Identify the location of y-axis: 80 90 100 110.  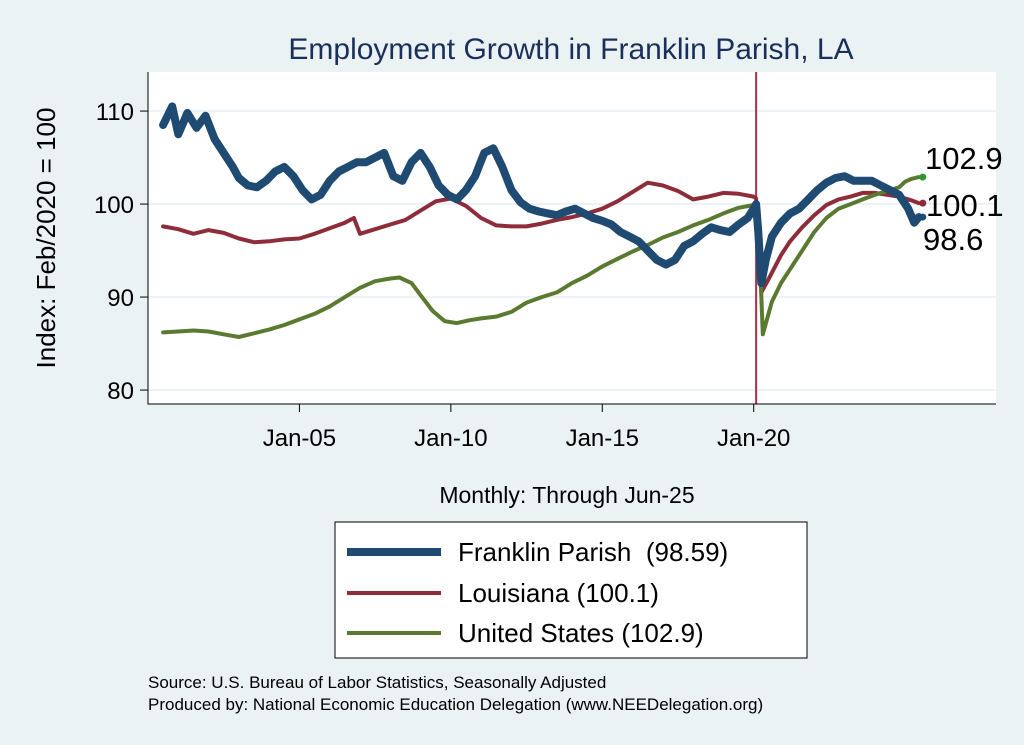
(121, 252).